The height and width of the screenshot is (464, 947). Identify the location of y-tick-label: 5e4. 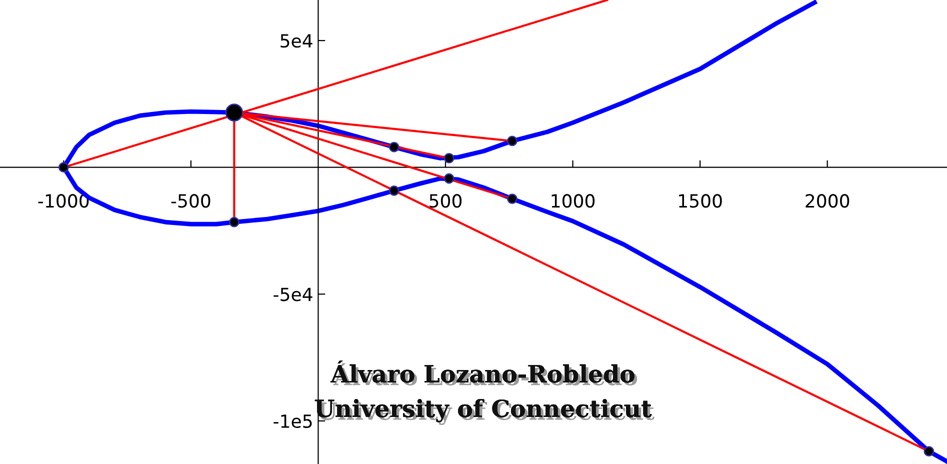
(296, 41).